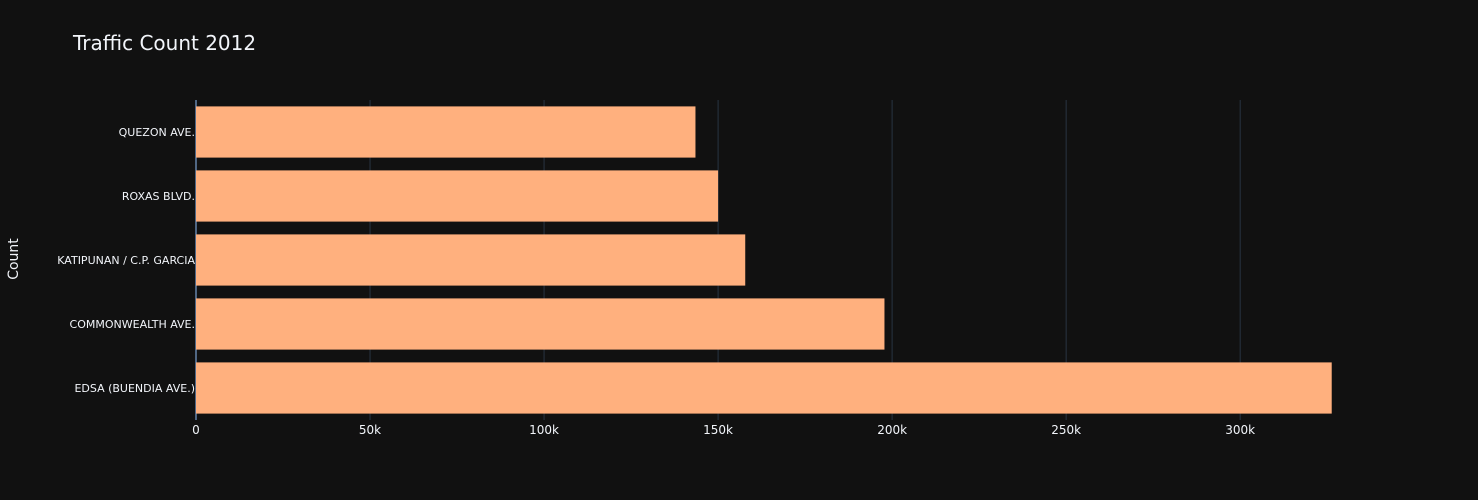 This screenshot has width=1478, height=500. I want to click on x-tick-label: 100k, so click(544, 430).